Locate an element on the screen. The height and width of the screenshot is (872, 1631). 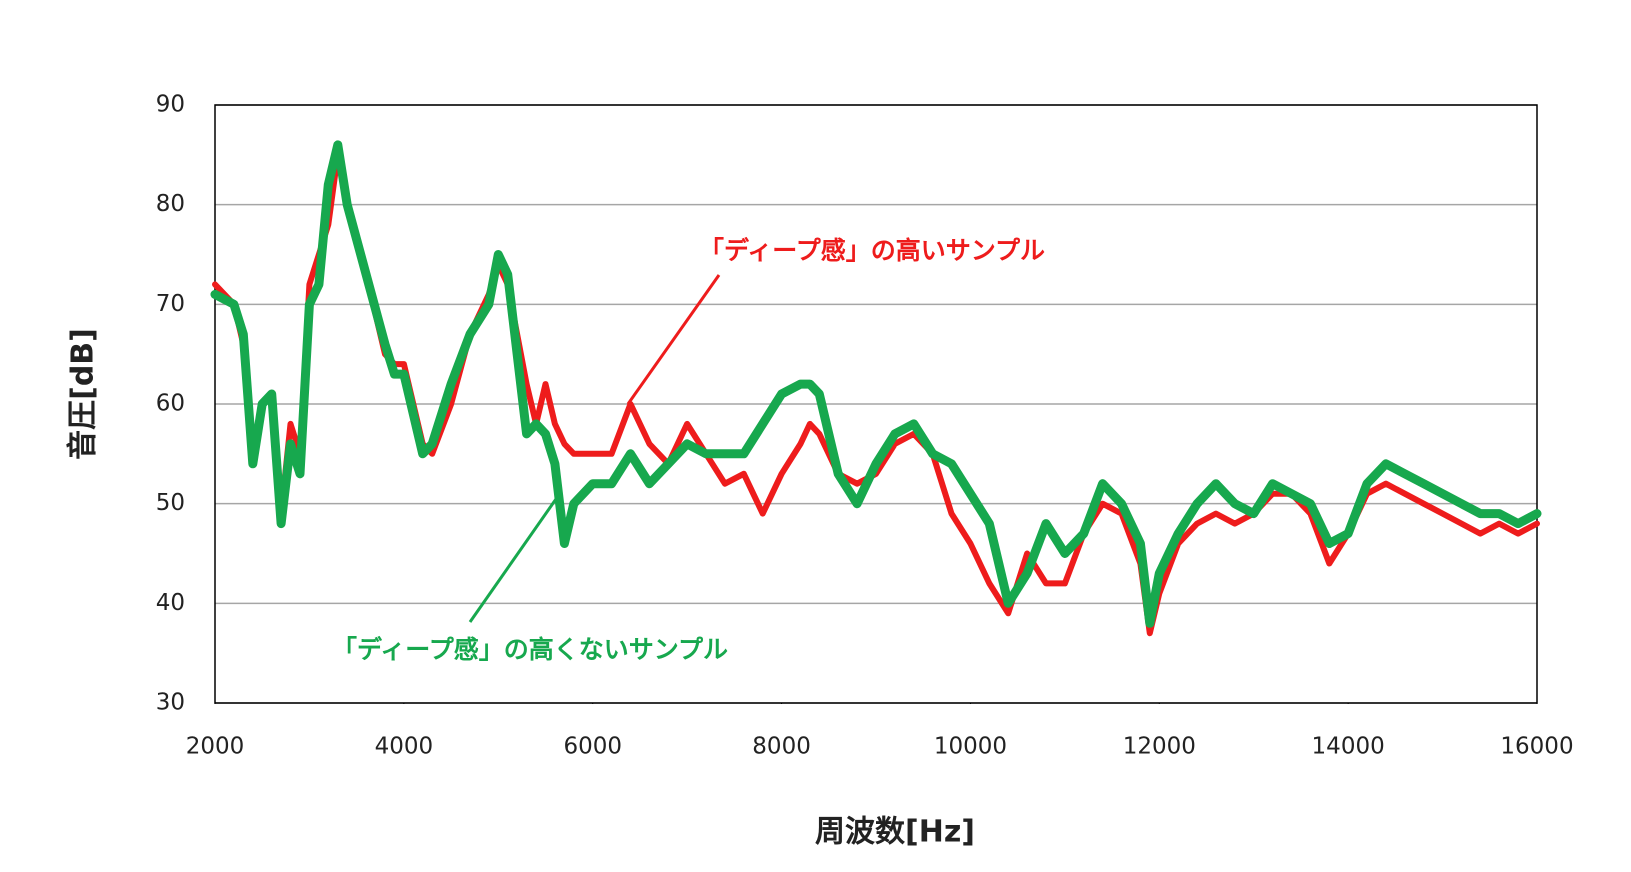
y-tick-label: 50 is located at coordinates (170, 503).